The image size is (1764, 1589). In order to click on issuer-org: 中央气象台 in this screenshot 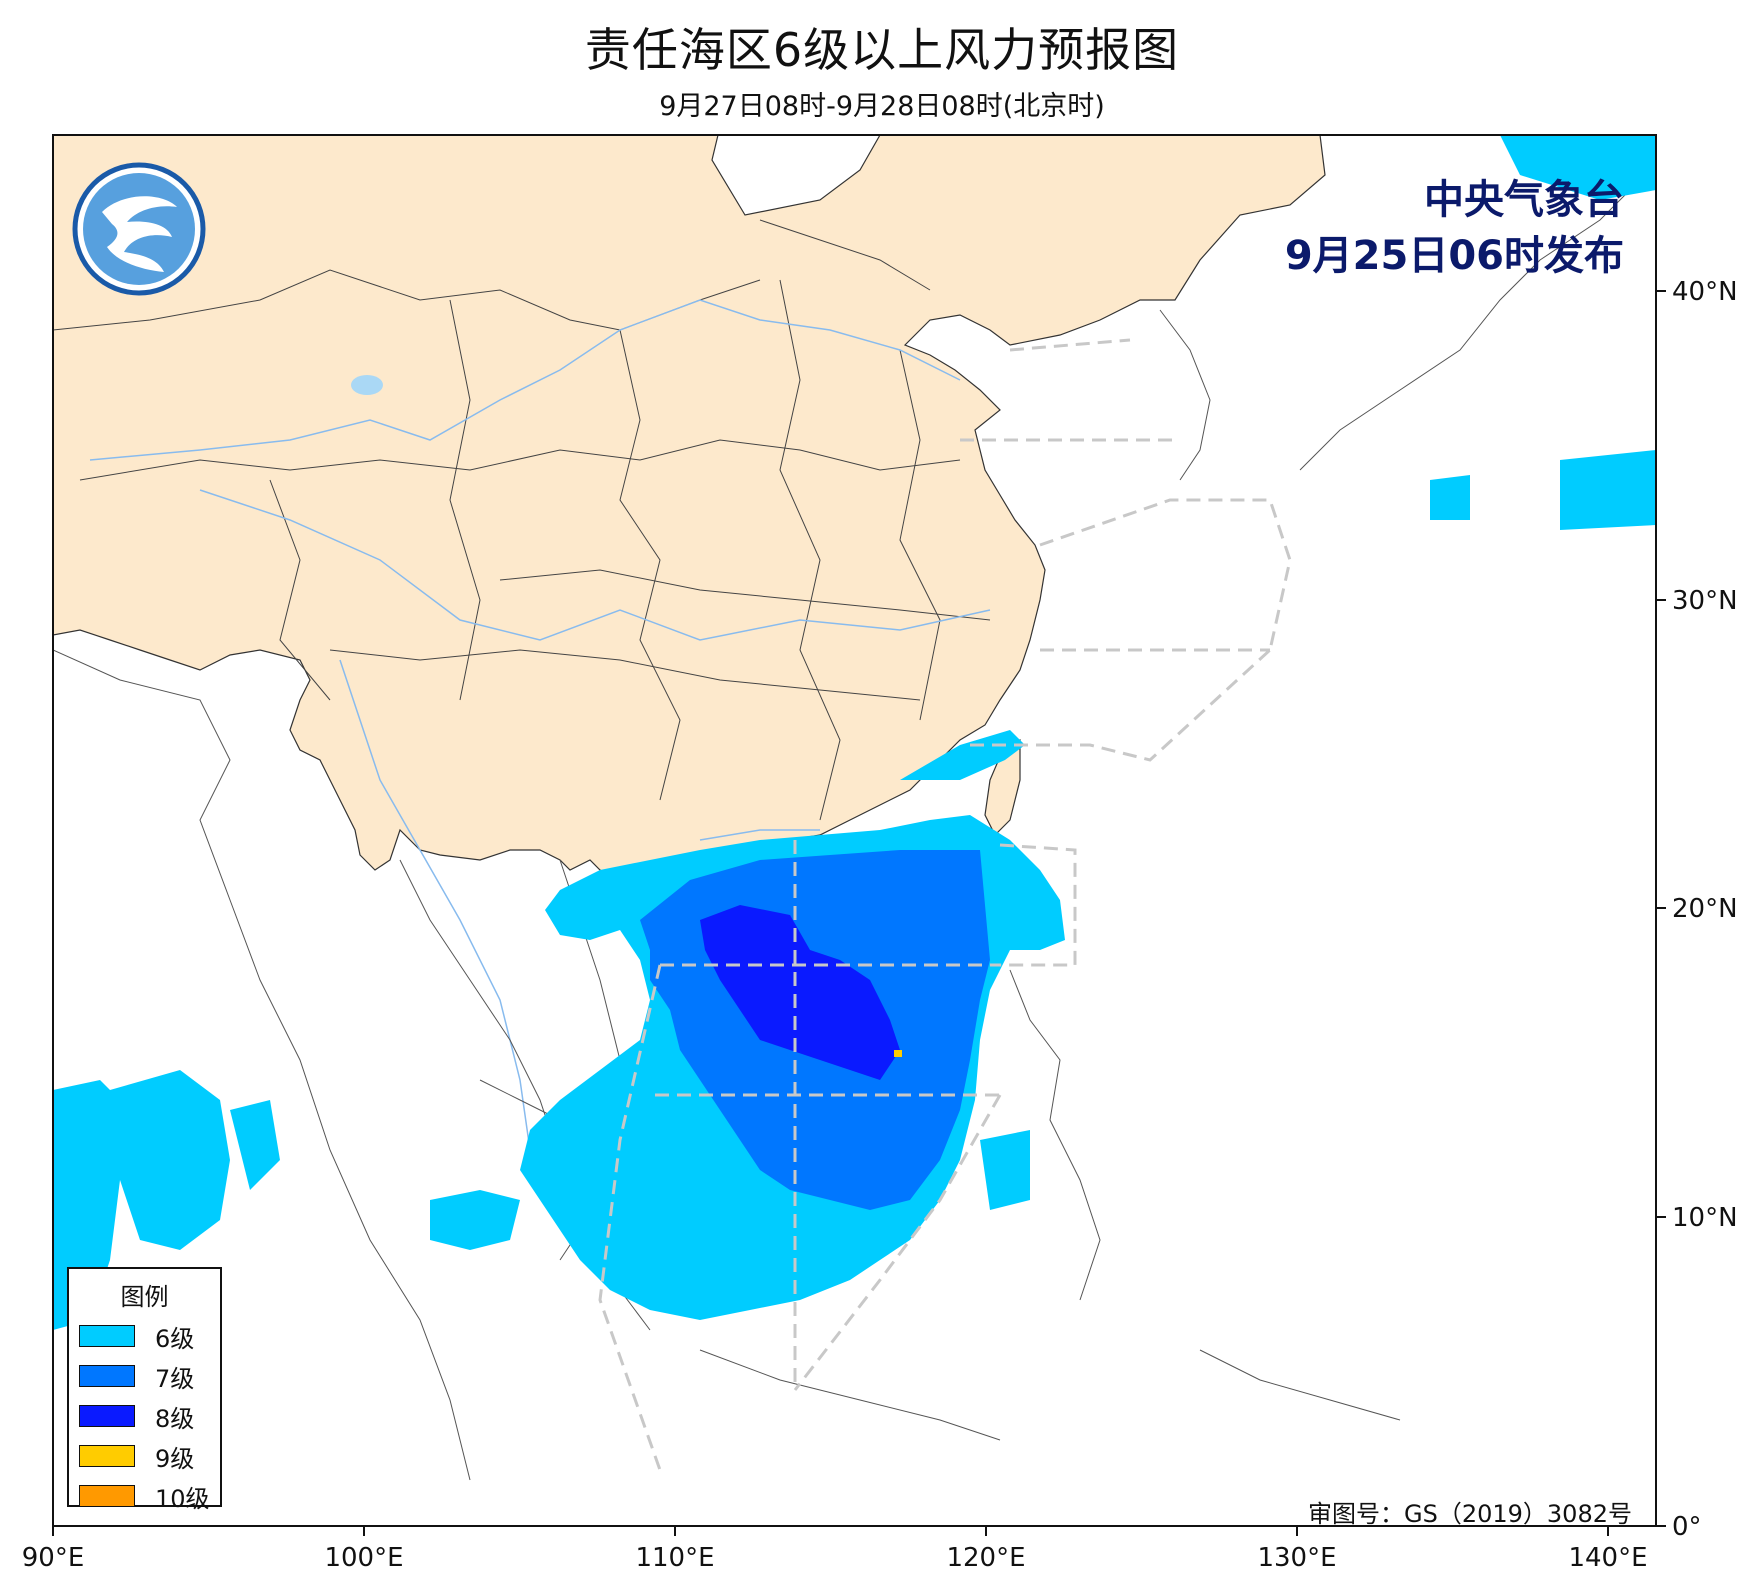, I will do `click(1524, 200)`.